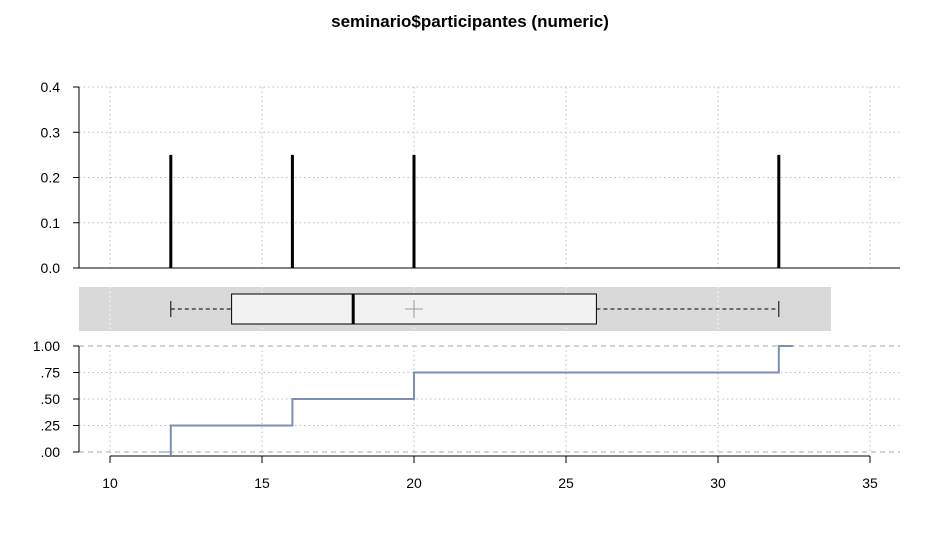 The width and height of the screenshot is (941, 553). What do you see at coordinates (51, 223) in the screenshot?
I see `frequency-y-tick-label: 0.1` at bounding box center [51, 223].